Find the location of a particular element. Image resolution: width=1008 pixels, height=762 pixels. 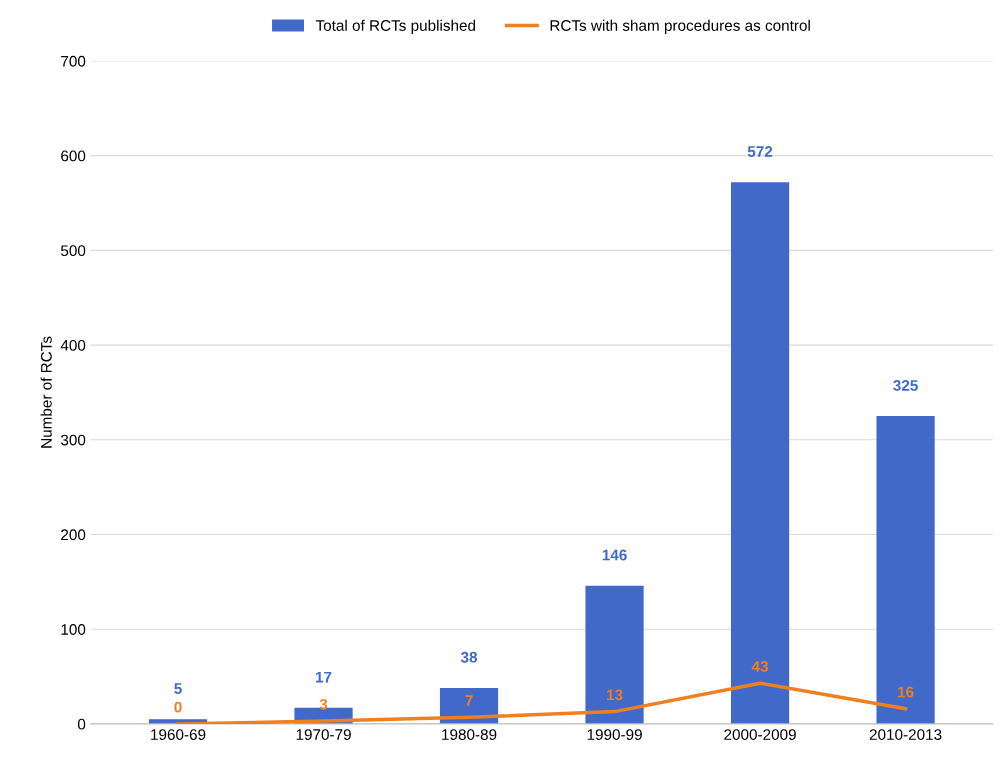

legend-label: RCTs with sham procedures as control is located at coordinates (680, 26).